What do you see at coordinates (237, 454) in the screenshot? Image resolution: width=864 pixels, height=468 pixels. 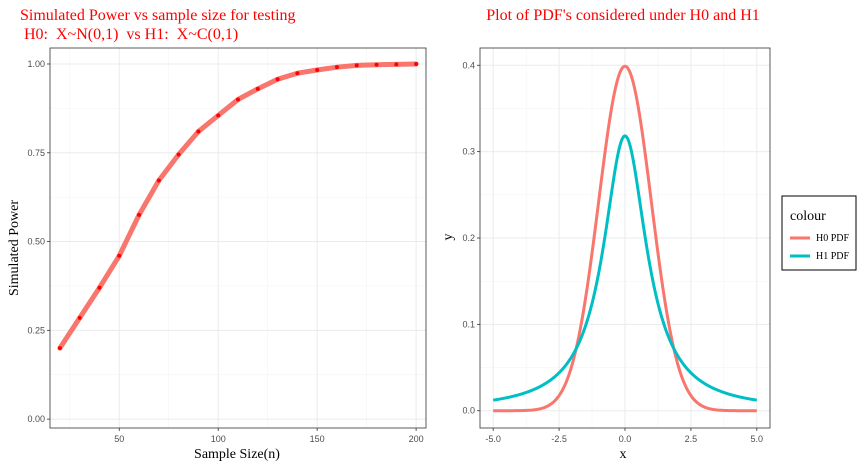 I see `left-x-axis-title: Sample Size(n)` at bounding box center [237, 454].